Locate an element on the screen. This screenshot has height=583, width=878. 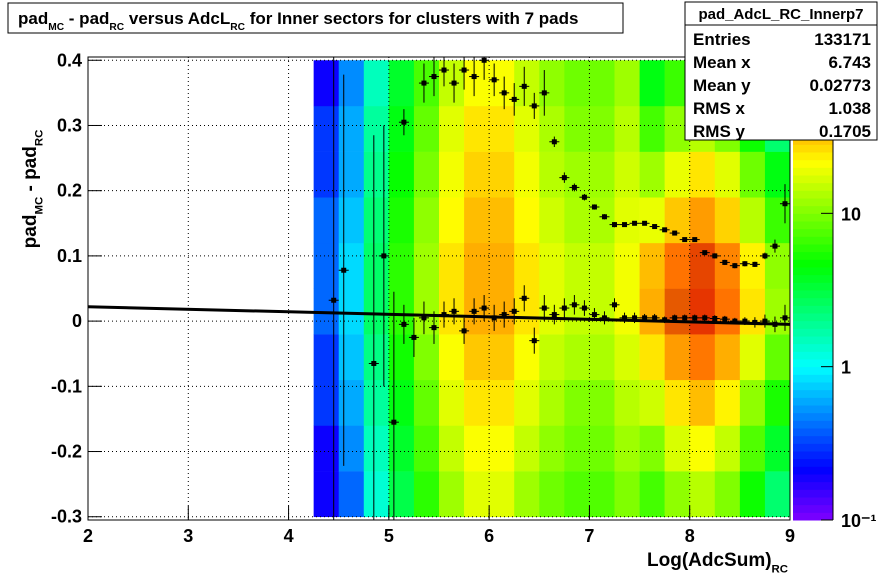
stats-label: Mean y is located at coordinates (722, 85).